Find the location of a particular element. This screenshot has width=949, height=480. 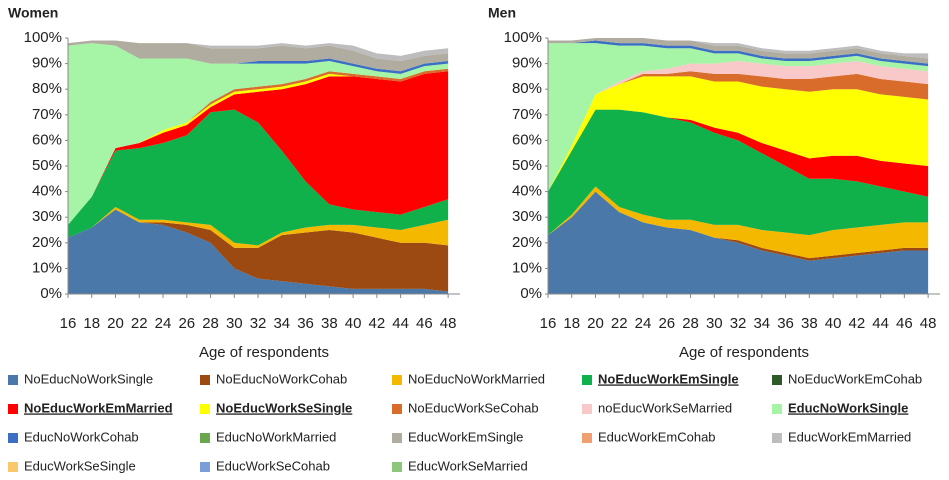

x-axis-label: Age of respondents is located at coordinates (264, 352).